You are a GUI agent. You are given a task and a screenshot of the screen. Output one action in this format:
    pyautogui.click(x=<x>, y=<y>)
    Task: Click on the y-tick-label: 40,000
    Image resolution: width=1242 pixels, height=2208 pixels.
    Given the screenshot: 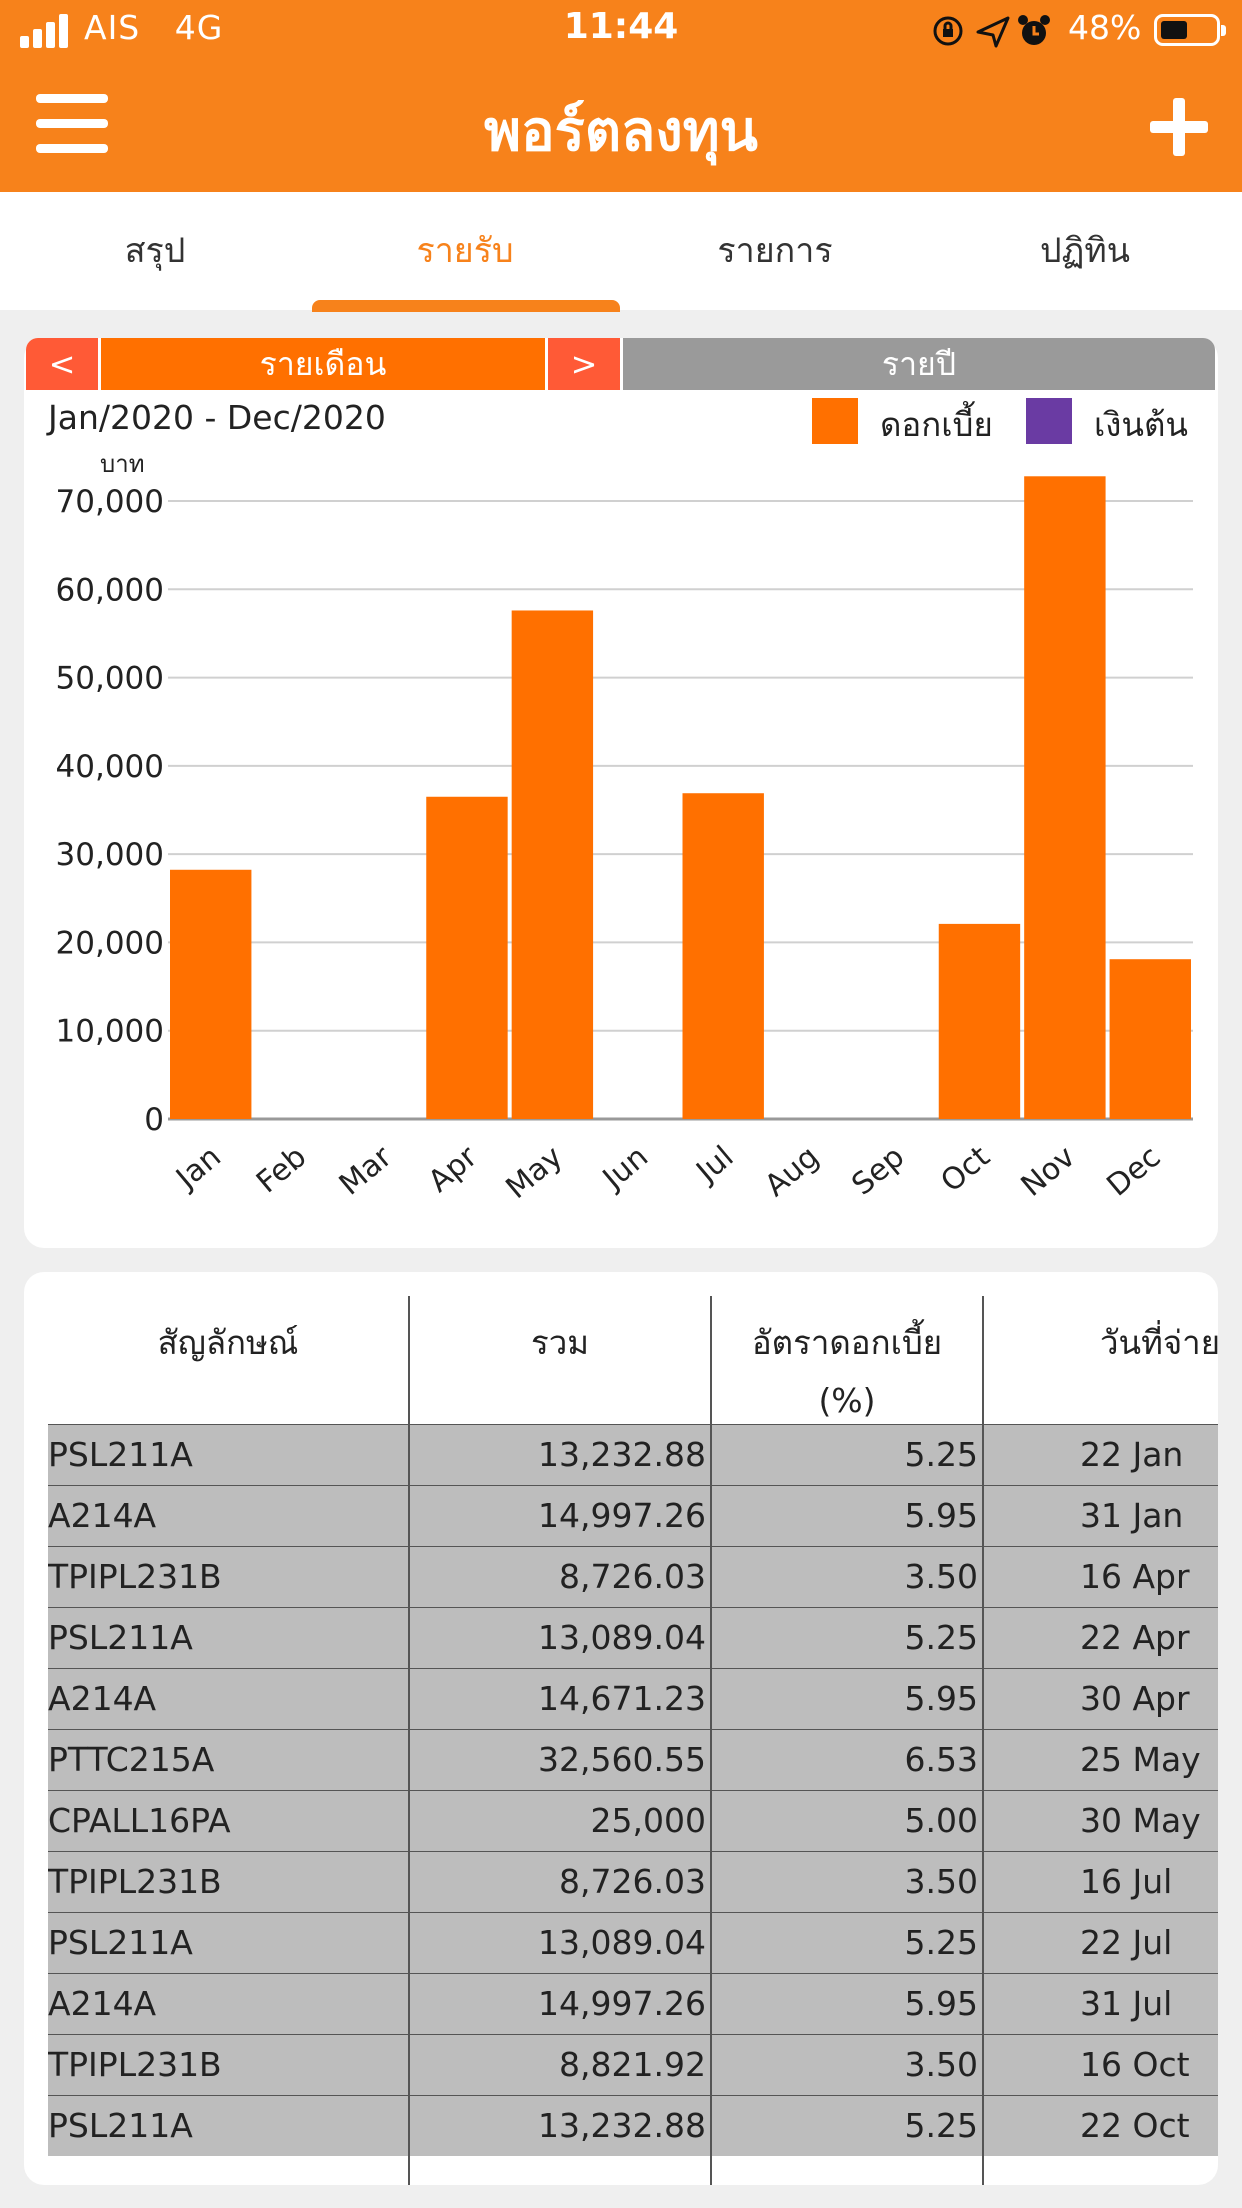 What is the action you would take?
    pyautogui.click(x=110, y=767)
    